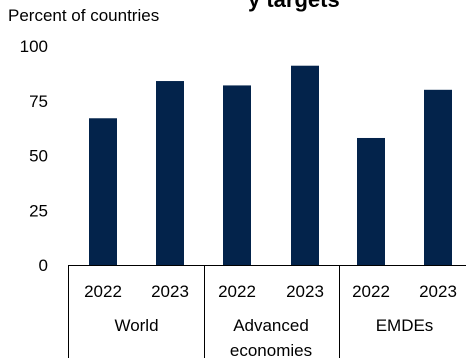  I want to click on y-tick-label: 100, so click(34, 46).